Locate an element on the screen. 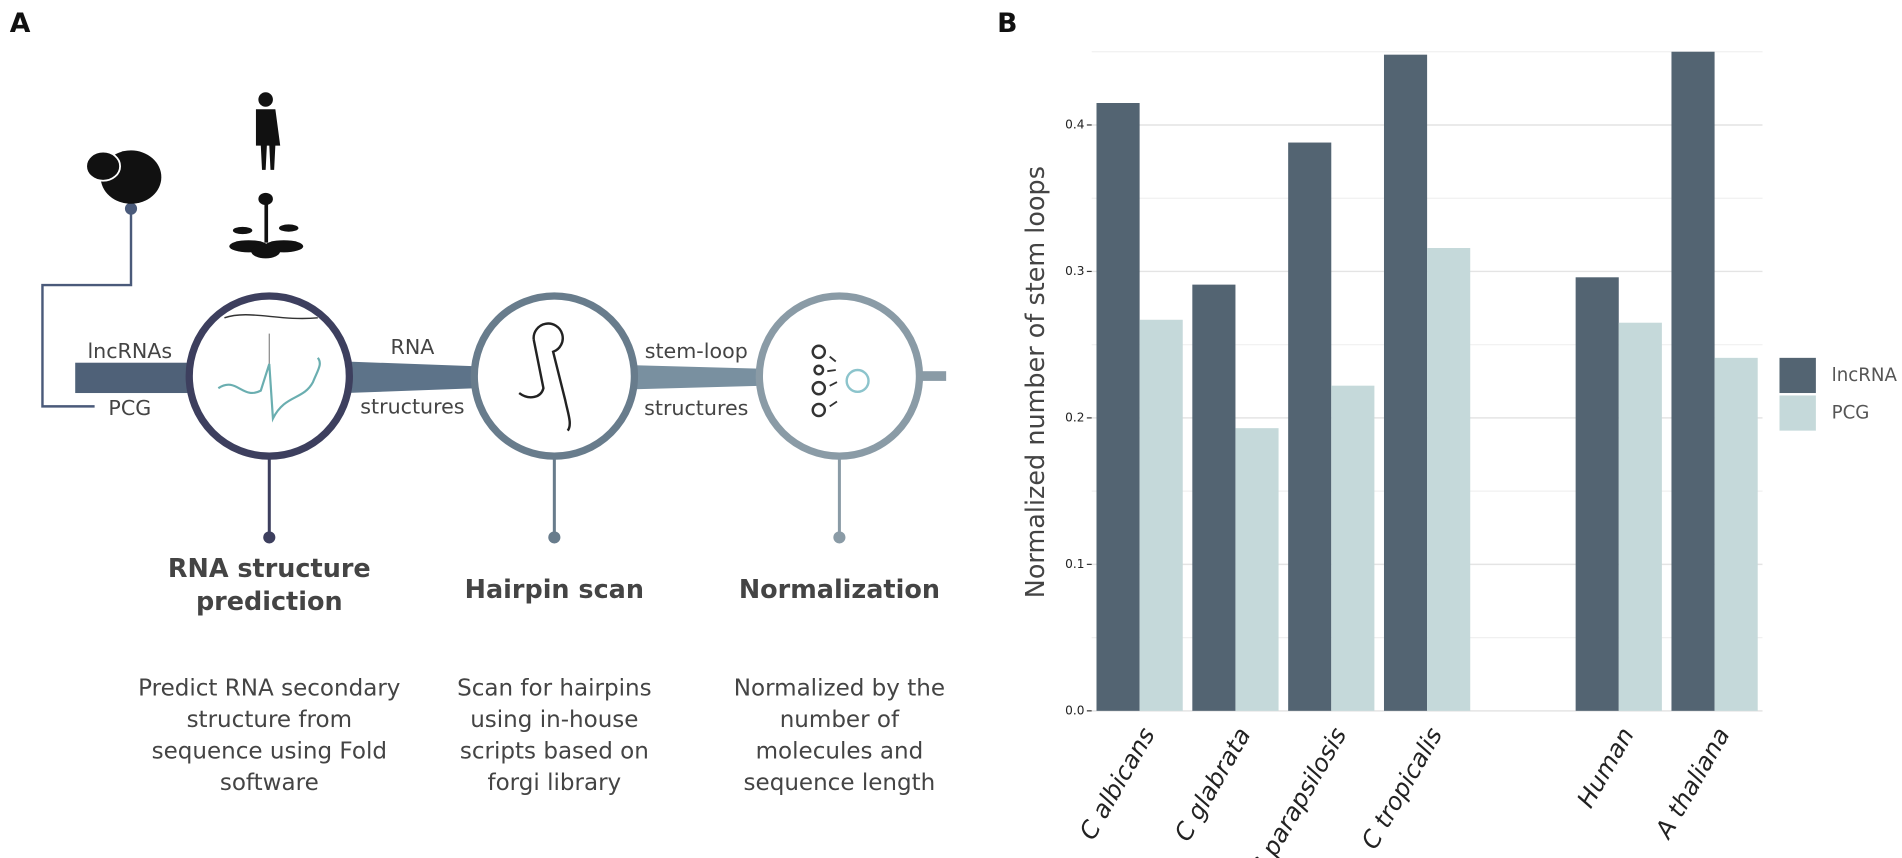 Image resolution: width=1902 pixels, height=858 pixels. step-description: sequence using Fold is located at coordinates (269, 752).